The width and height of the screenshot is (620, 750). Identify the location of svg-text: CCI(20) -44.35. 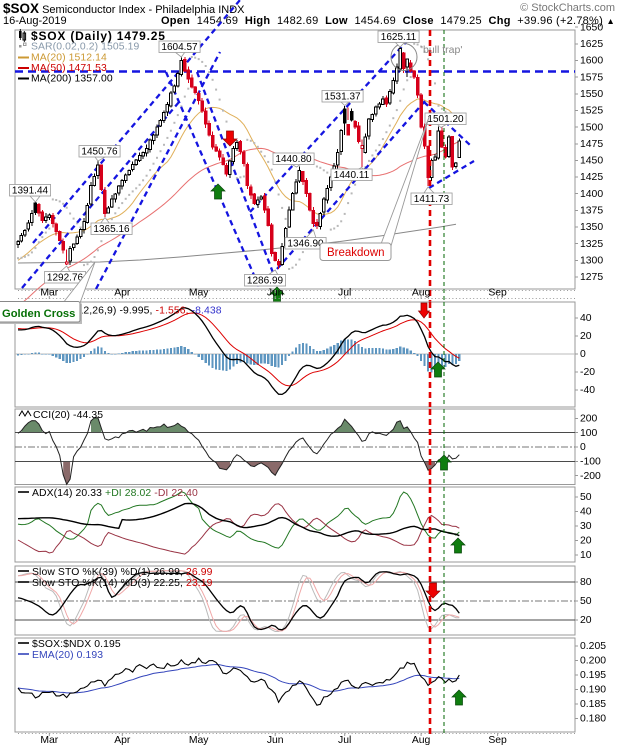
(68, 415).